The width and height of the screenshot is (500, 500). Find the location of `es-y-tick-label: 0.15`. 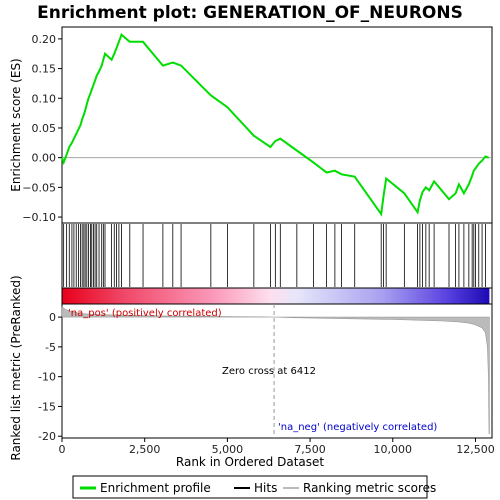

es-y-tick-label: 0.15 is located at coordinates (44, 69).